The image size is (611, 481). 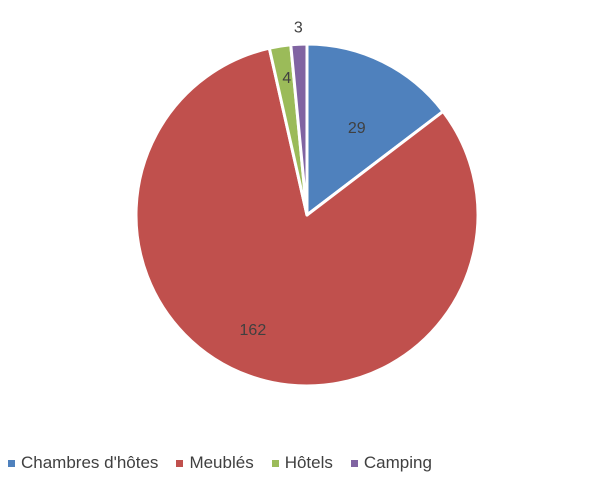 I want to click on data-label-camping: 3, so click(x=298, y=27).